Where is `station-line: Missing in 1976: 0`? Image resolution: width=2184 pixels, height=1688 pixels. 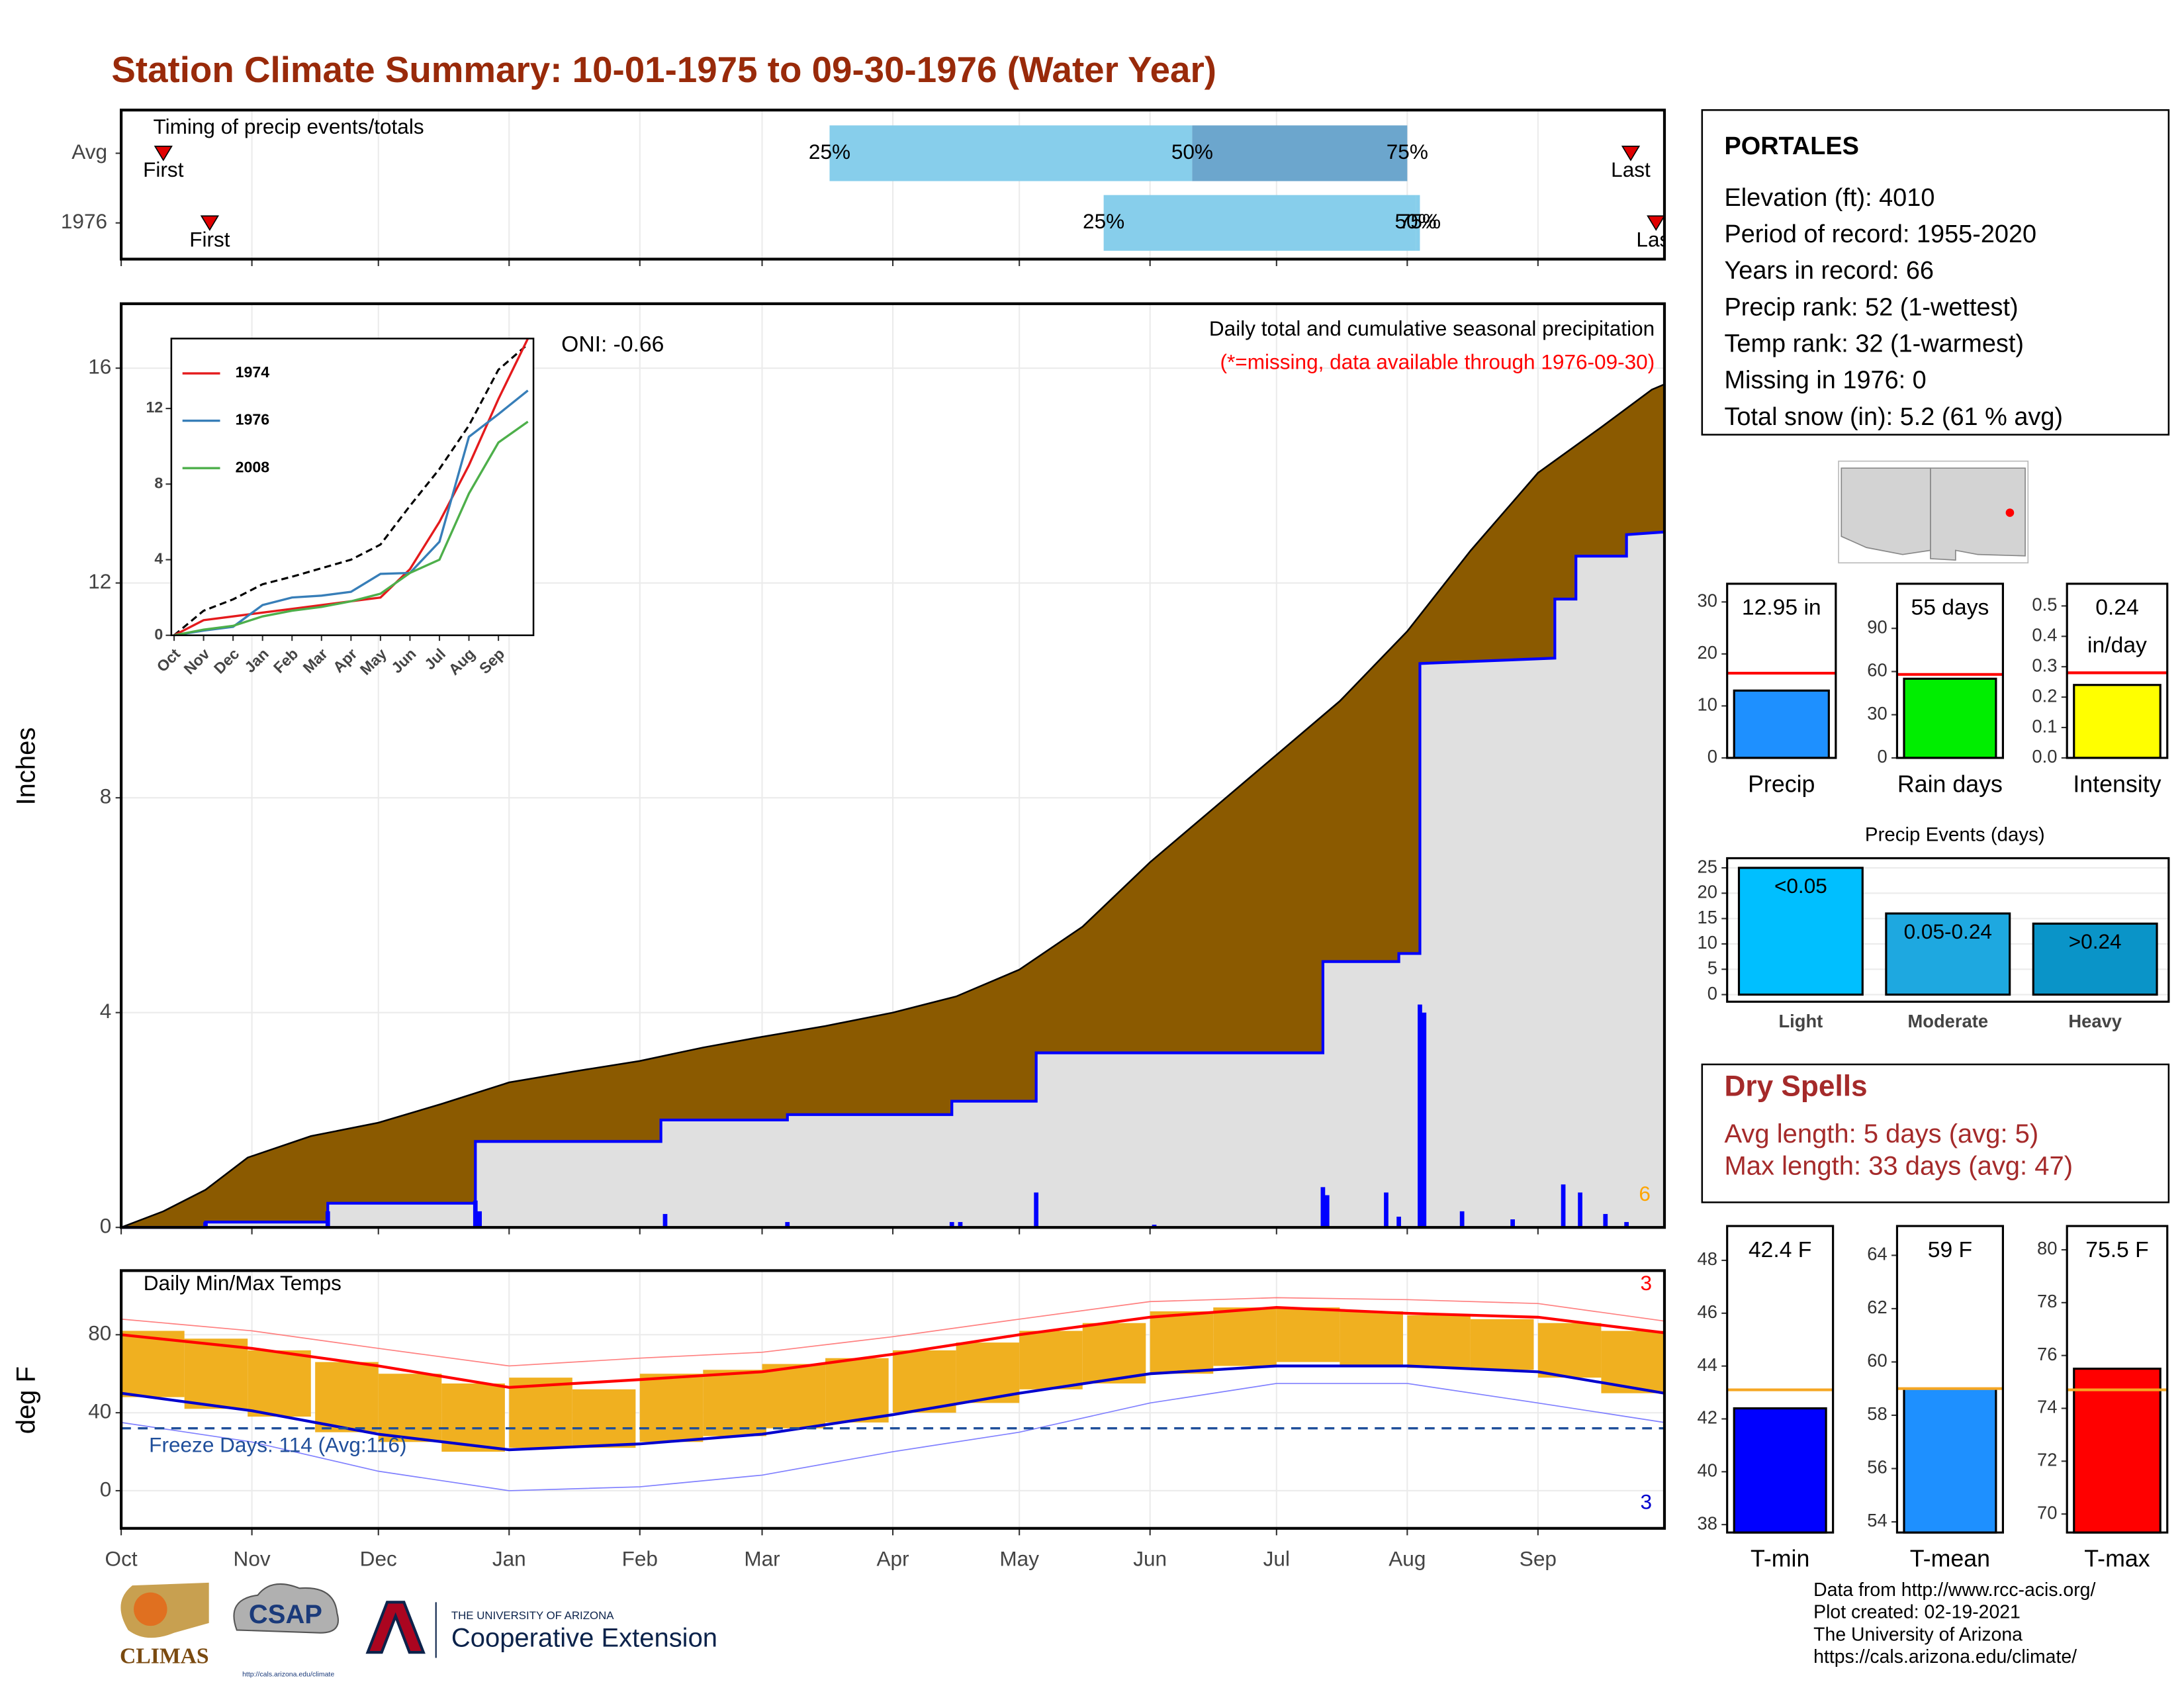 station-line: Missing in 1976: 0 is located at coordinates (1825, 381).